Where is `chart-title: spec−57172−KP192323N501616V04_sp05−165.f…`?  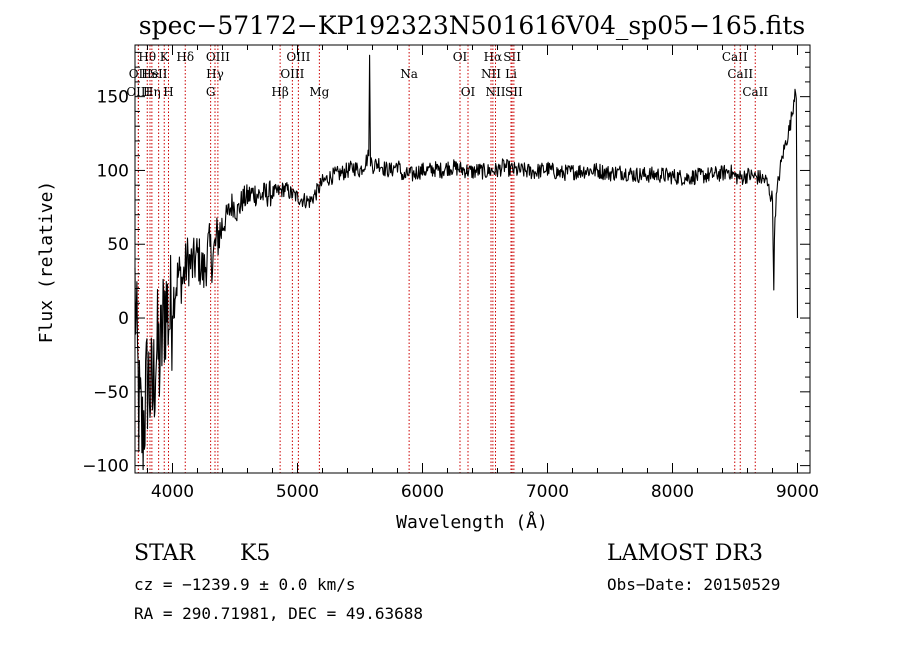
chart-title: spec−57172−KP192323N501616V04_sp05−165.f… is located at coordinates (472, 25).